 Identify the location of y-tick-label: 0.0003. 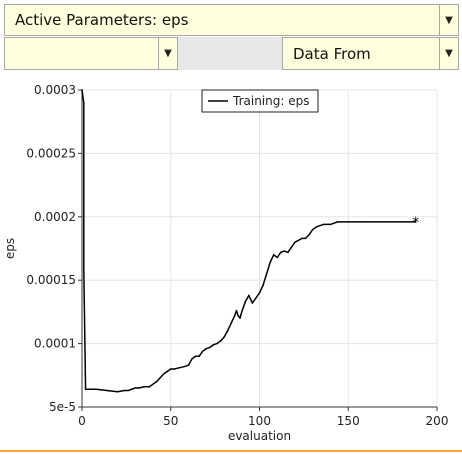
(55, 90).